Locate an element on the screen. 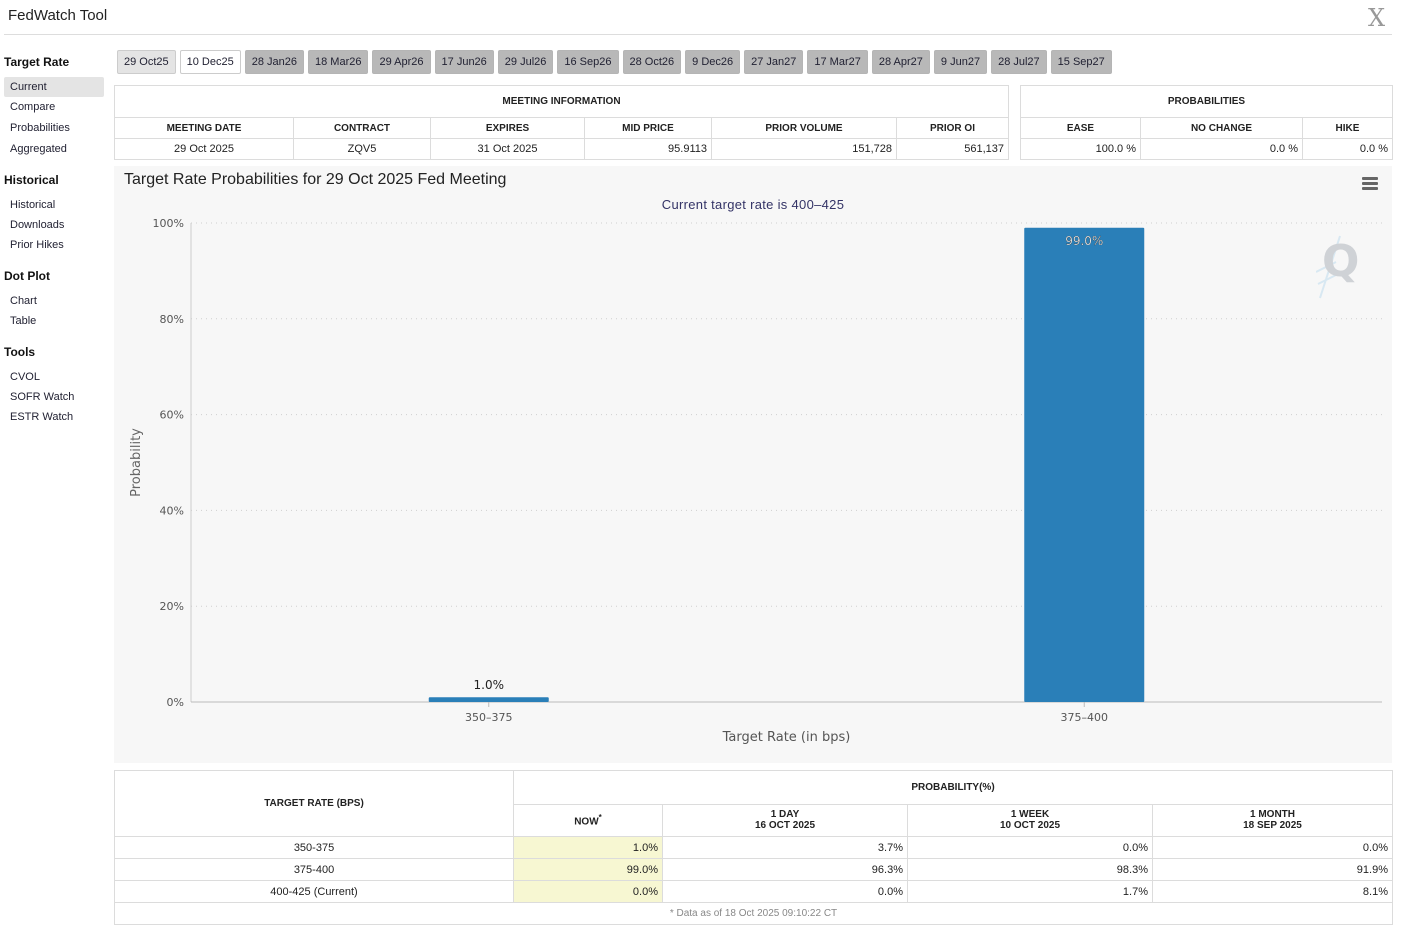 This screenshot has height=930, width=1401. tab-meeting: 28 Jan26 is located at coordinates (274, 62).